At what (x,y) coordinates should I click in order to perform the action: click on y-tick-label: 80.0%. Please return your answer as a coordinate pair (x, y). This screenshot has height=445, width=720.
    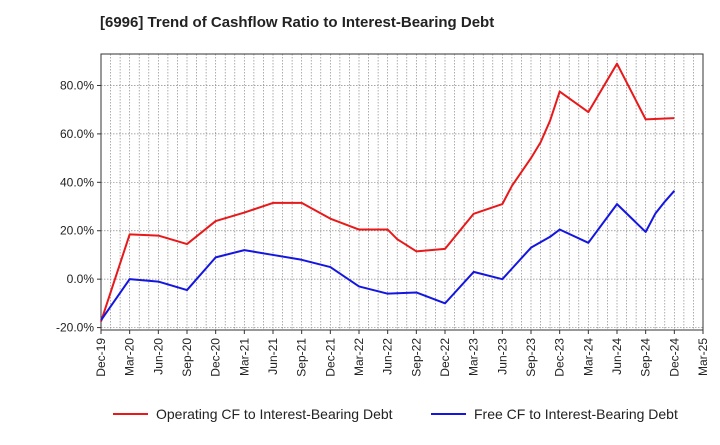
    Looking at the image, I should click on (77, 85).